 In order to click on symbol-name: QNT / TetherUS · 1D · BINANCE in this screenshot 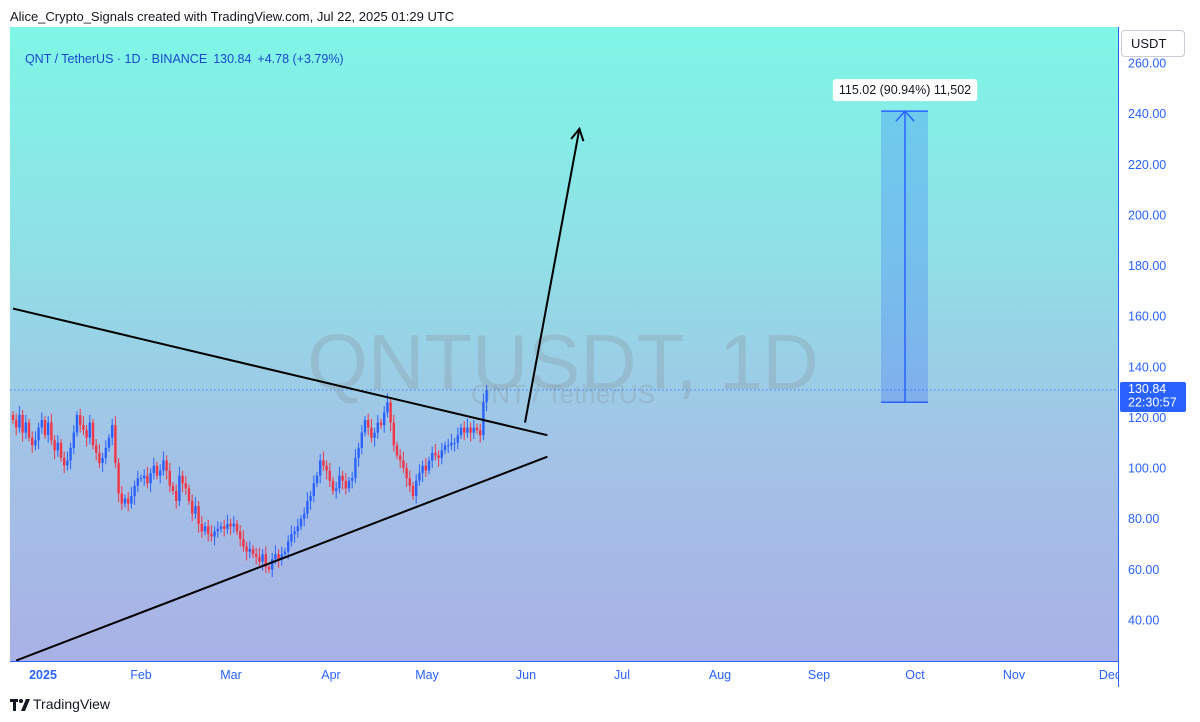, I will do `click(116, 59)`.